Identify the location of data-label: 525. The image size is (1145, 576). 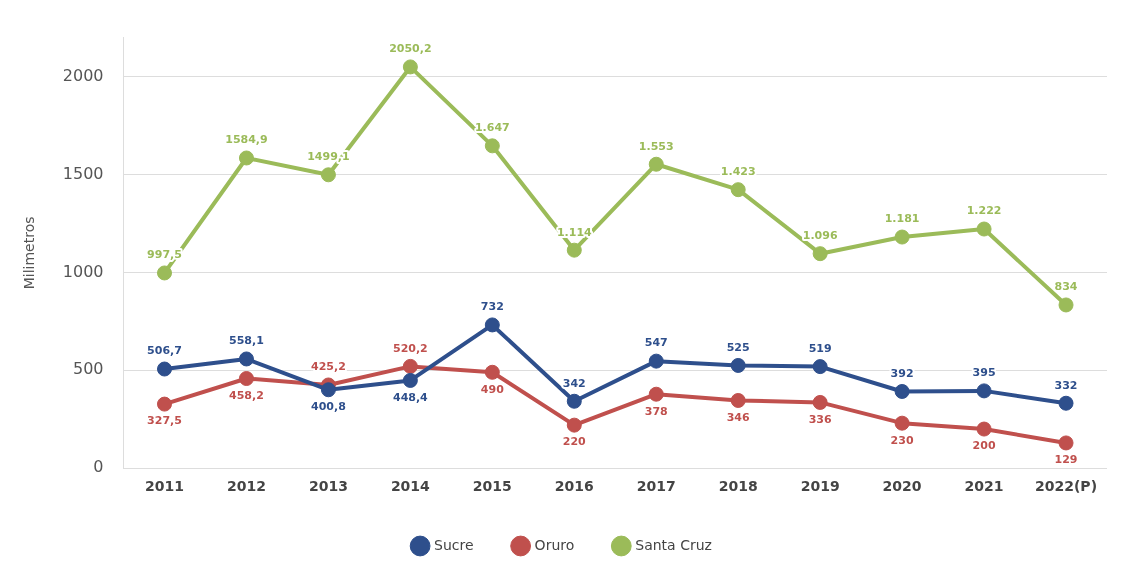
(738, 347).